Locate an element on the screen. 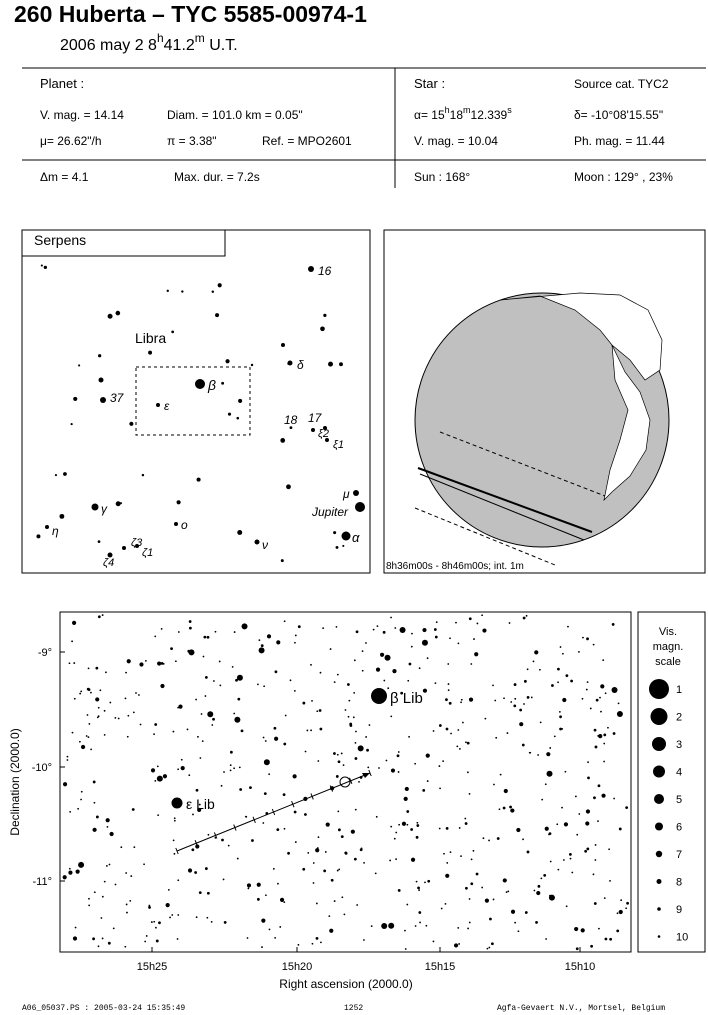 This screenshot has height=1015, width=708. scale-label: 9 is located at coordinates (679, 910).